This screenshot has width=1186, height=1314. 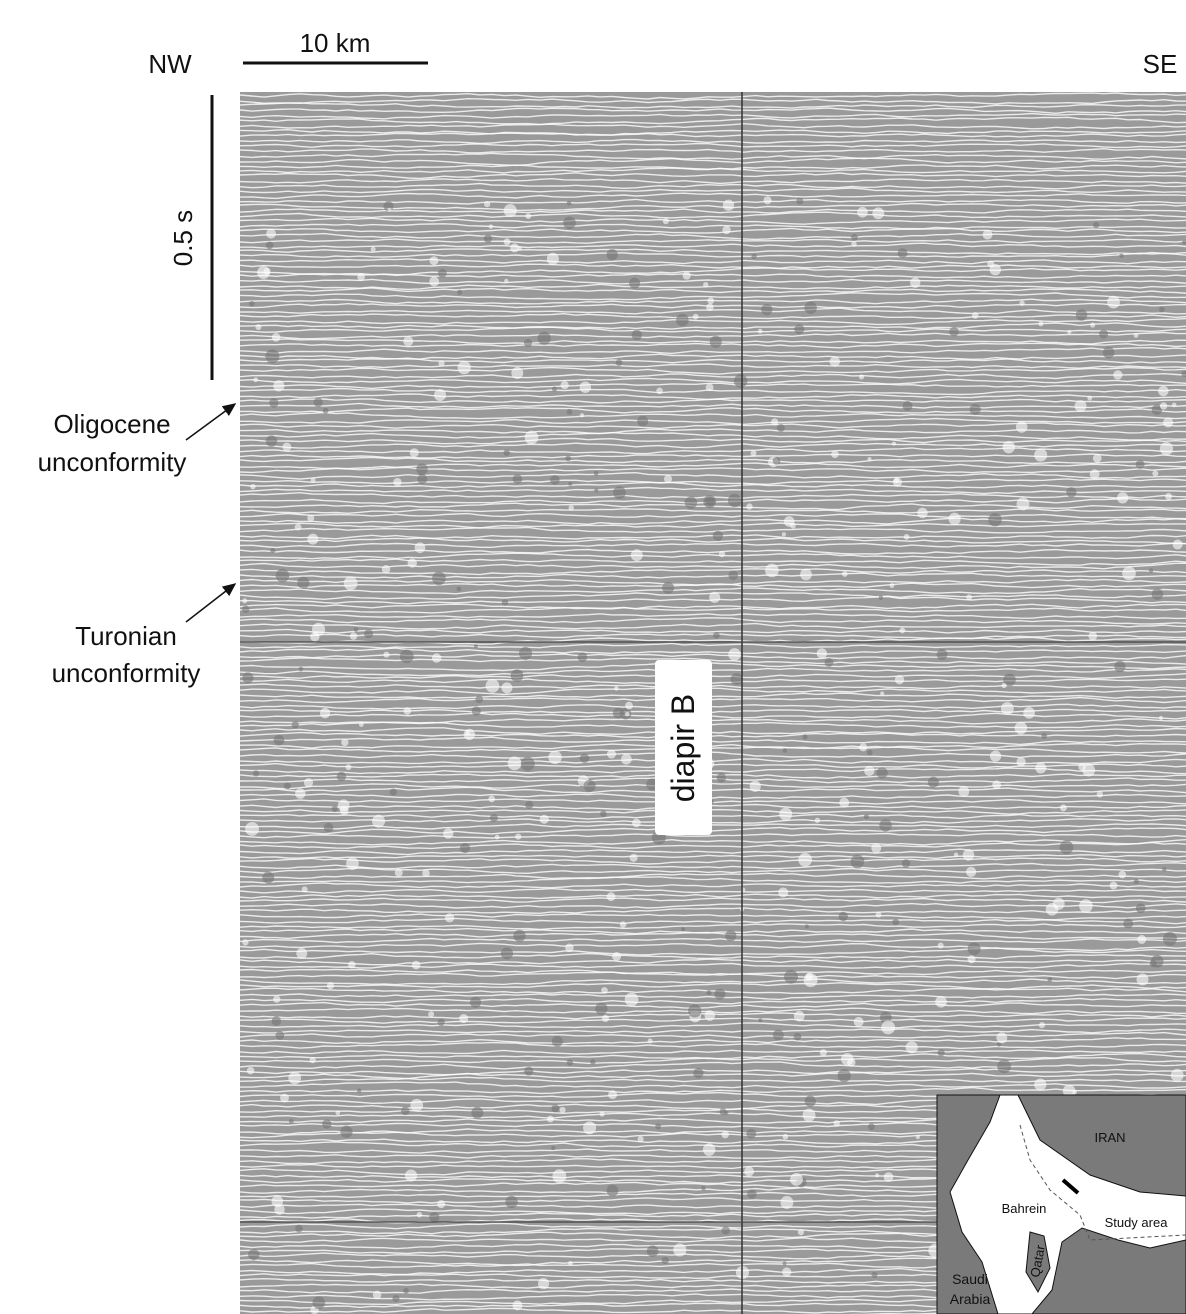 I want to click on annotation: unconformity, so click(x=112, y=462).